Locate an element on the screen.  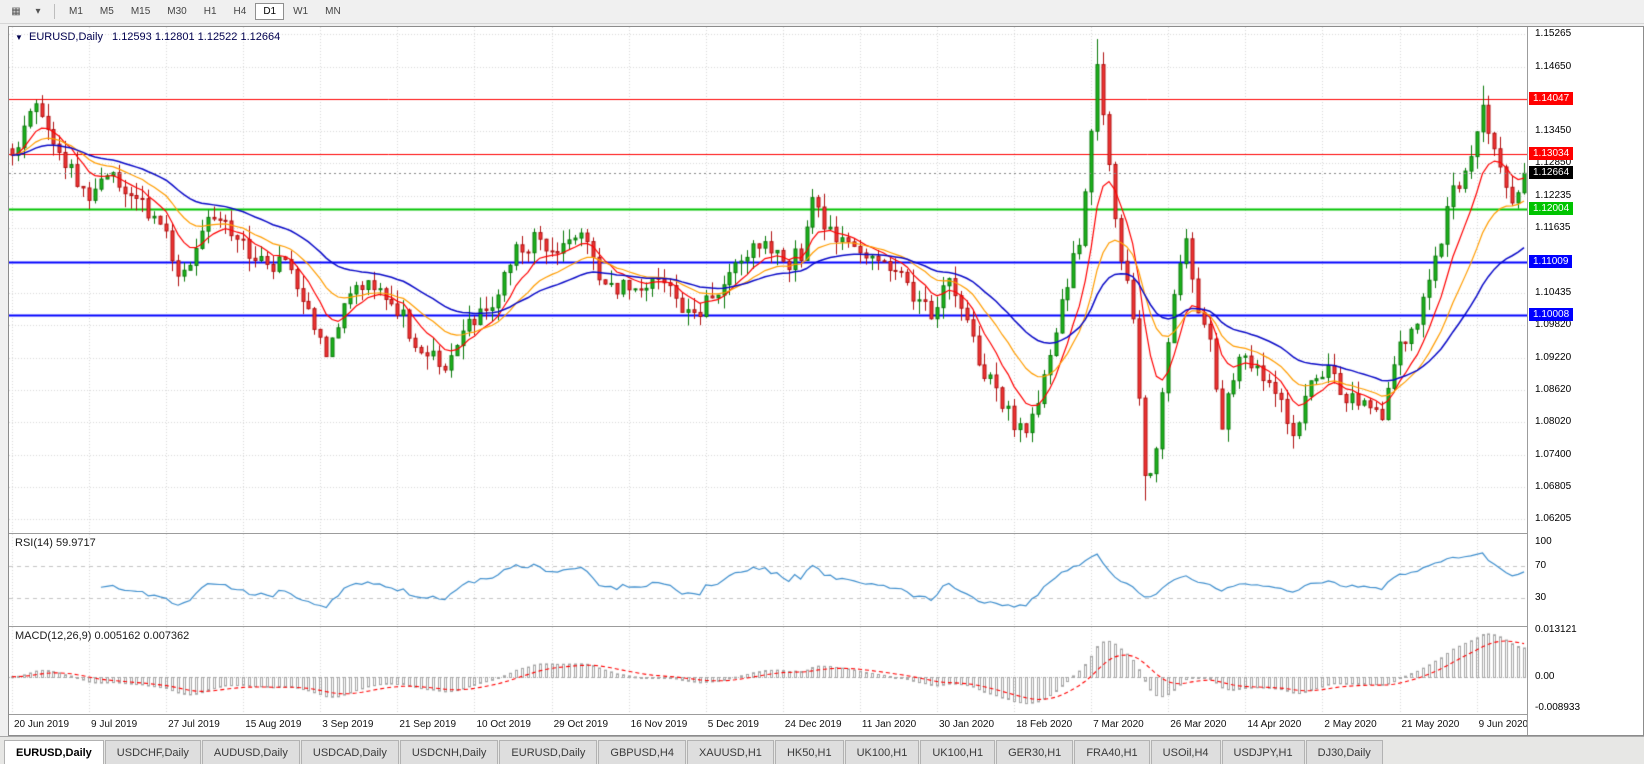
chart-tab-hk50-h1: HK50,H1 is located at coordinates (809, 752).